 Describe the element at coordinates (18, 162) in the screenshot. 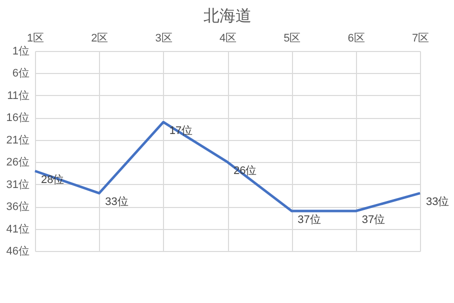

I see `y-tick-label: 26位` at that location.